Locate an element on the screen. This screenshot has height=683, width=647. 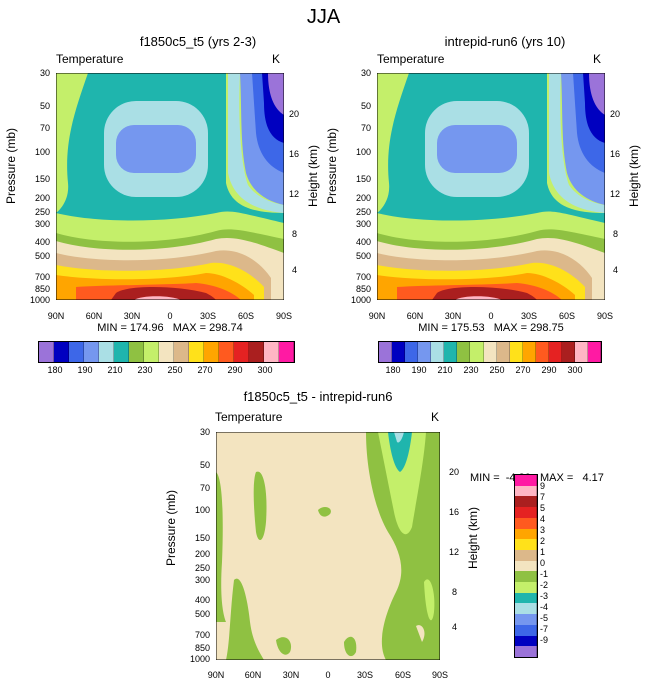
right-ytick: 400 is located at coordinates (363, 242).